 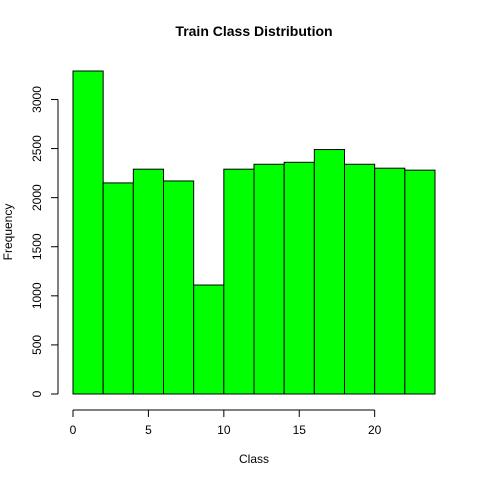 What do you see at coordinates (148, 430) in the screenshot?
I see `x-tick-label: 5` at bounding box center [148, 430].